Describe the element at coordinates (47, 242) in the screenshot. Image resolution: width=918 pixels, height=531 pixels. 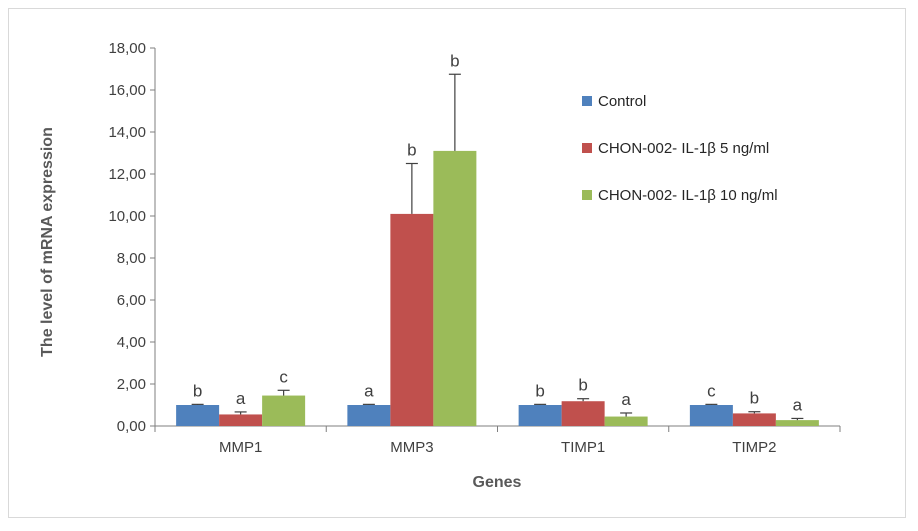
I see `y-axis-title: The level of mRNA expression` at that location.